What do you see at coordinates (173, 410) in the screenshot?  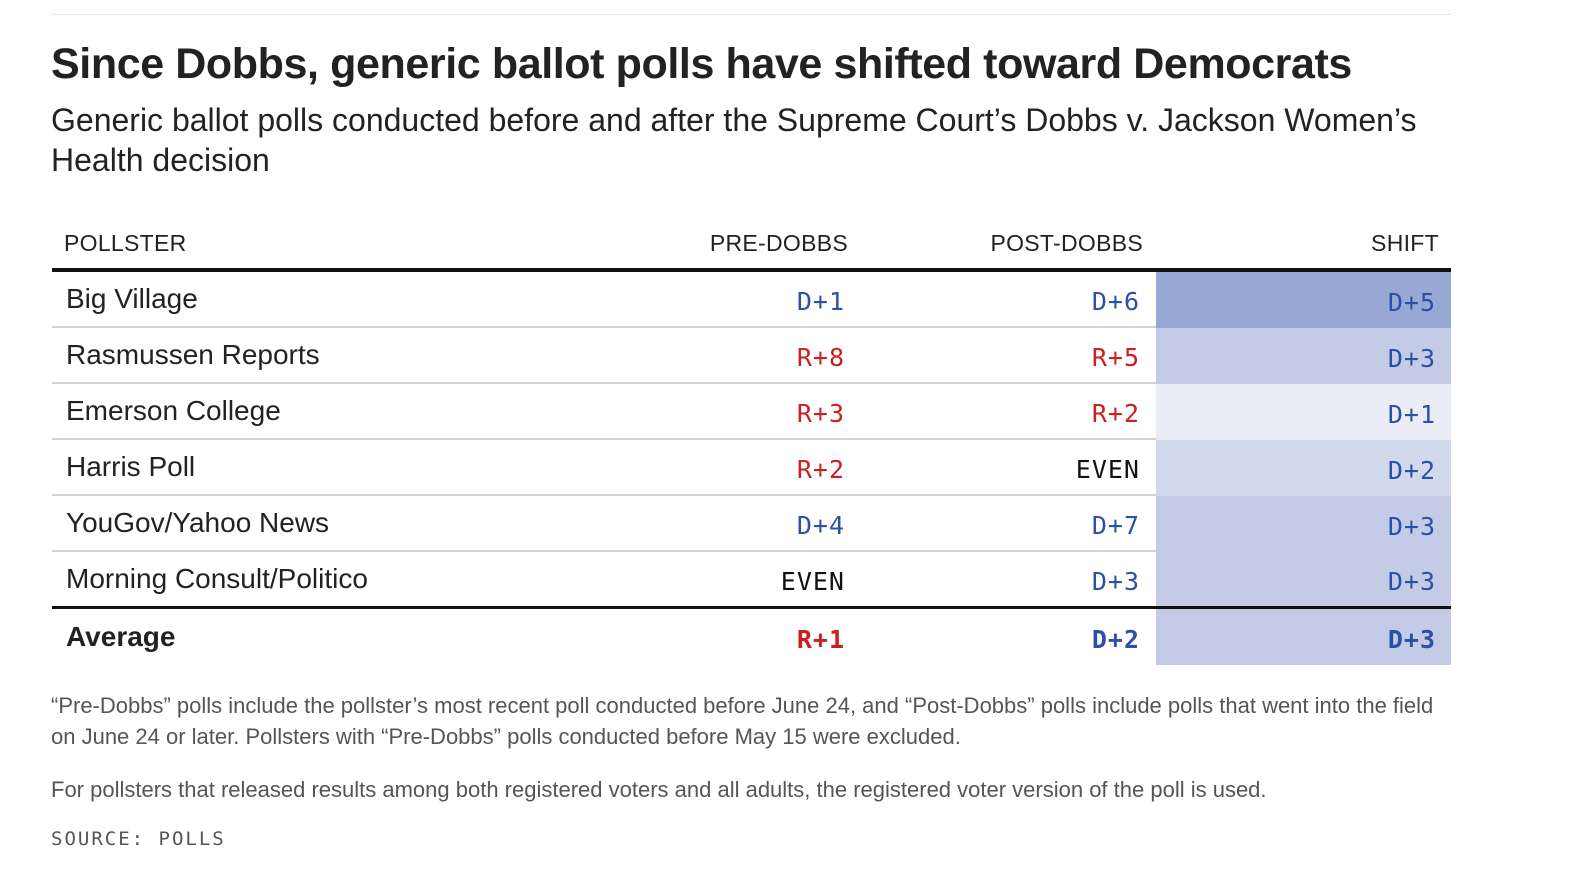 I see `pollster-name: Emerson College` at bounding box center [173, 410].